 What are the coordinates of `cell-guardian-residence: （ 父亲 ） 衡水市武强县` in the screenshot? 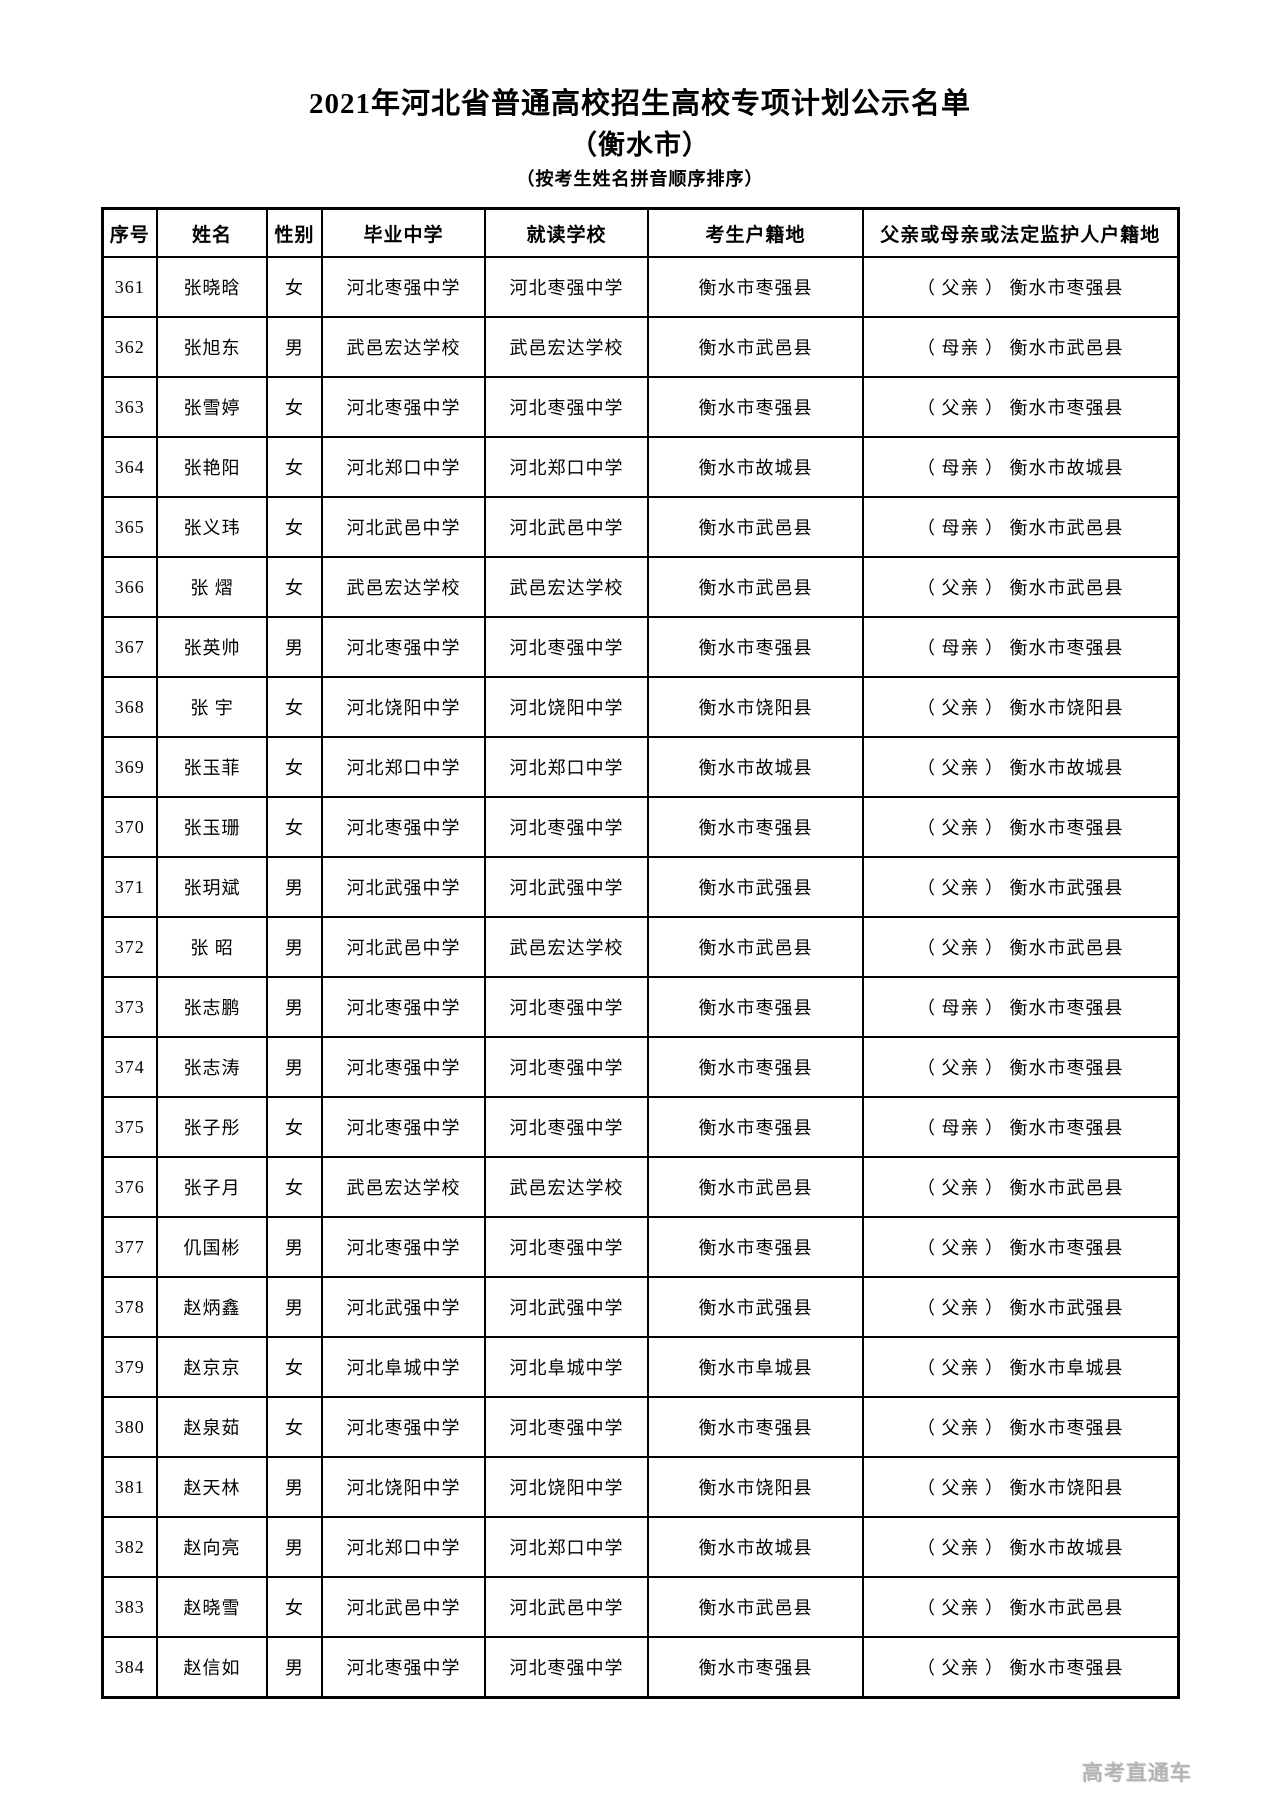 It's located at (1020, 887).